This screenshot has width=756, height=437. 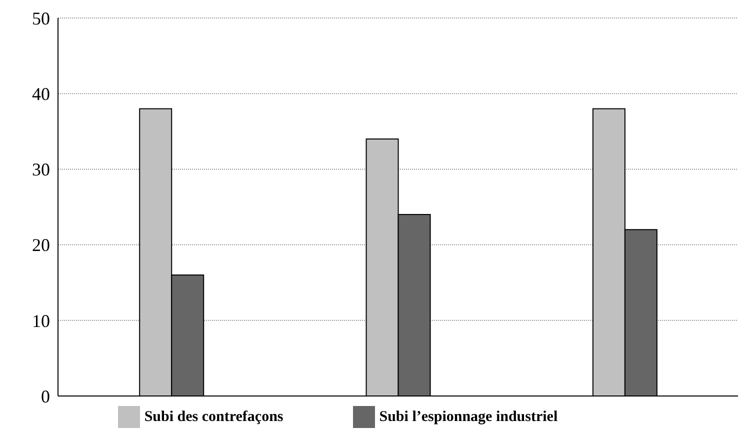 What do you see at coordinates (41, 18) in the screenshot?
I see `y-tick-label: 50` at bounding box center [41, 18].